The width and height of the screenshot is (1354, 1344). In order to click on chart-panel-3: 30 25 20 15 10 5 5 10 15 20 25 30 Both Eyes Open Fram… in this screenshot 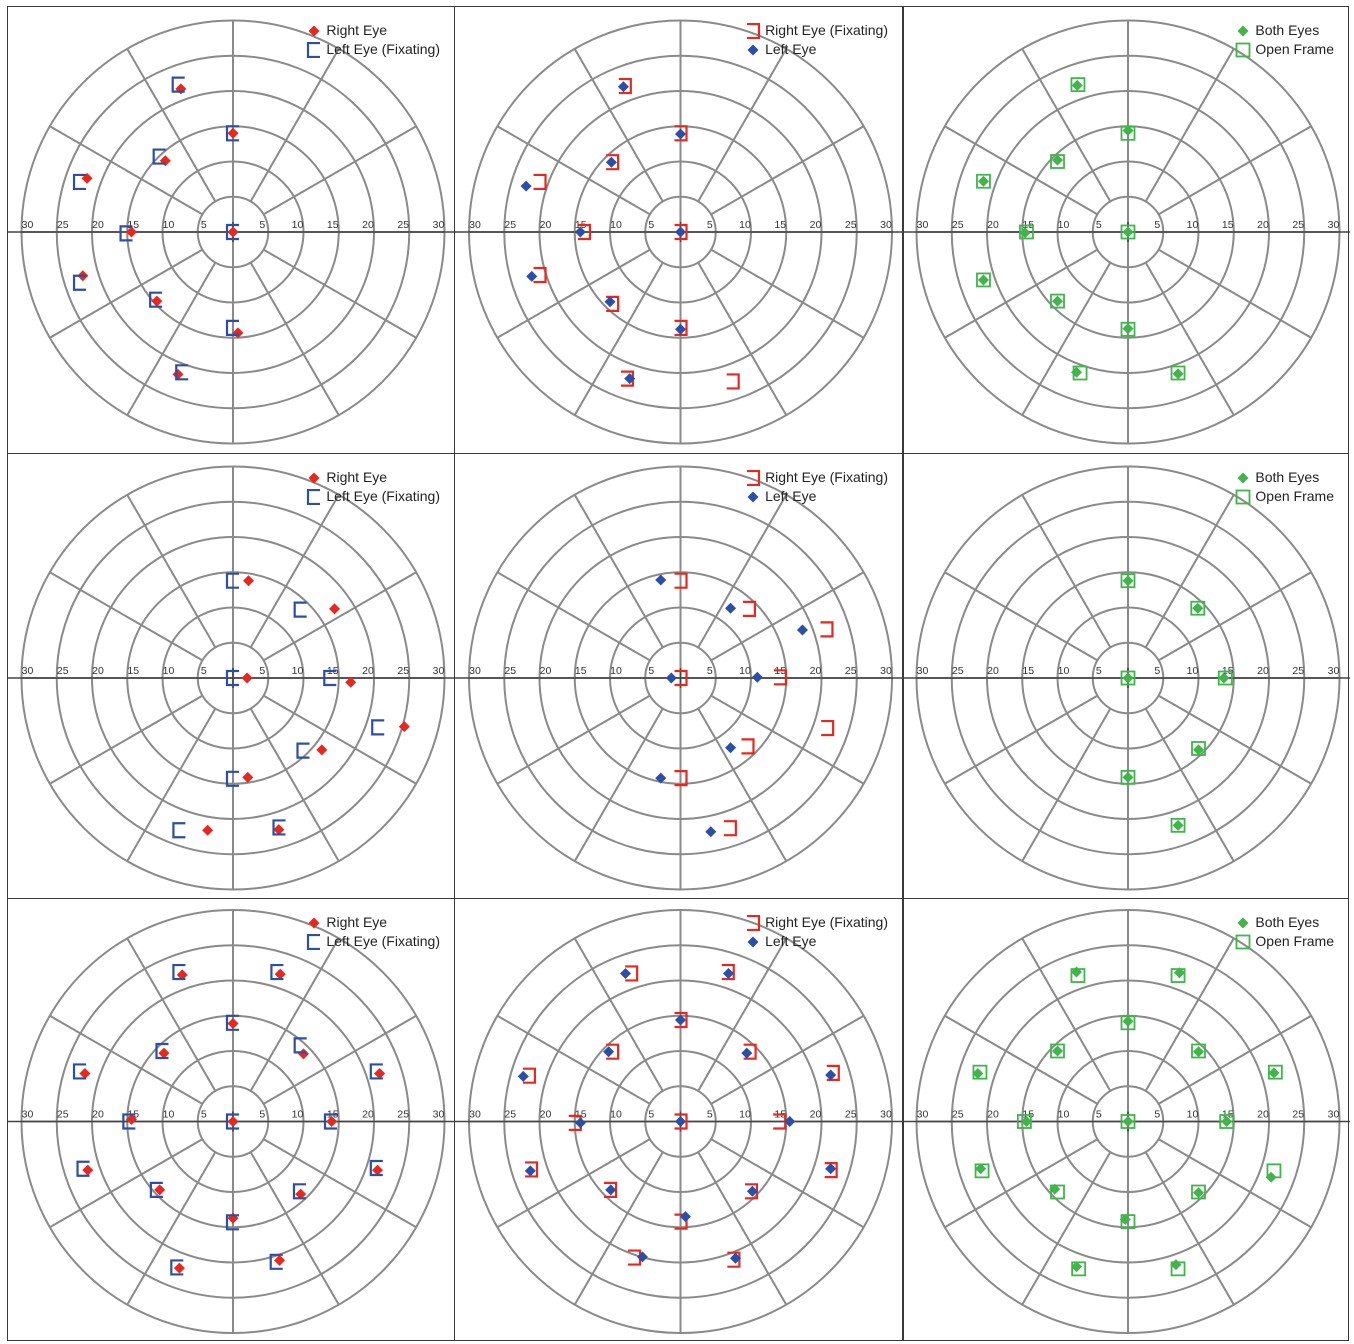, I will do `click(1126, 230)`.